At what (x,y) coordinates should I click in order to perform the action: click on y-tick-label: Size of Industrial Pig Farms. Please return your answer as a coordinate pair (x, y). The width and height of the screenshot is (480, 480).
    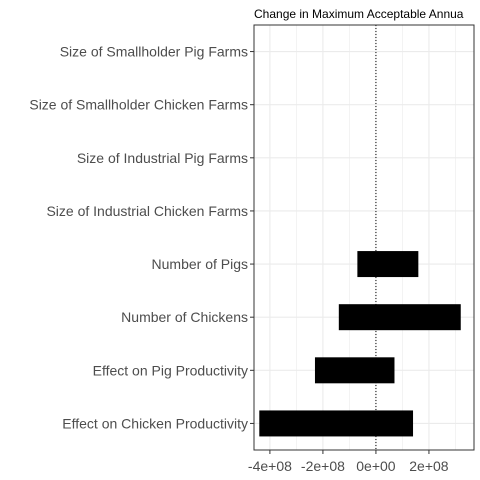
    Looking at the image, I should click on (162, 158).